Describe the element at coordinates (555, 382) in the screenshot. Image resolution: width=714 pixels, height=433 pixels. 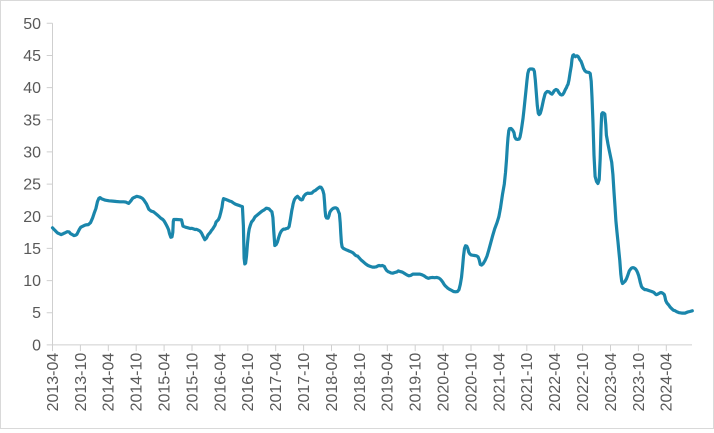
I see `svg-text: 2022-04` at that location.